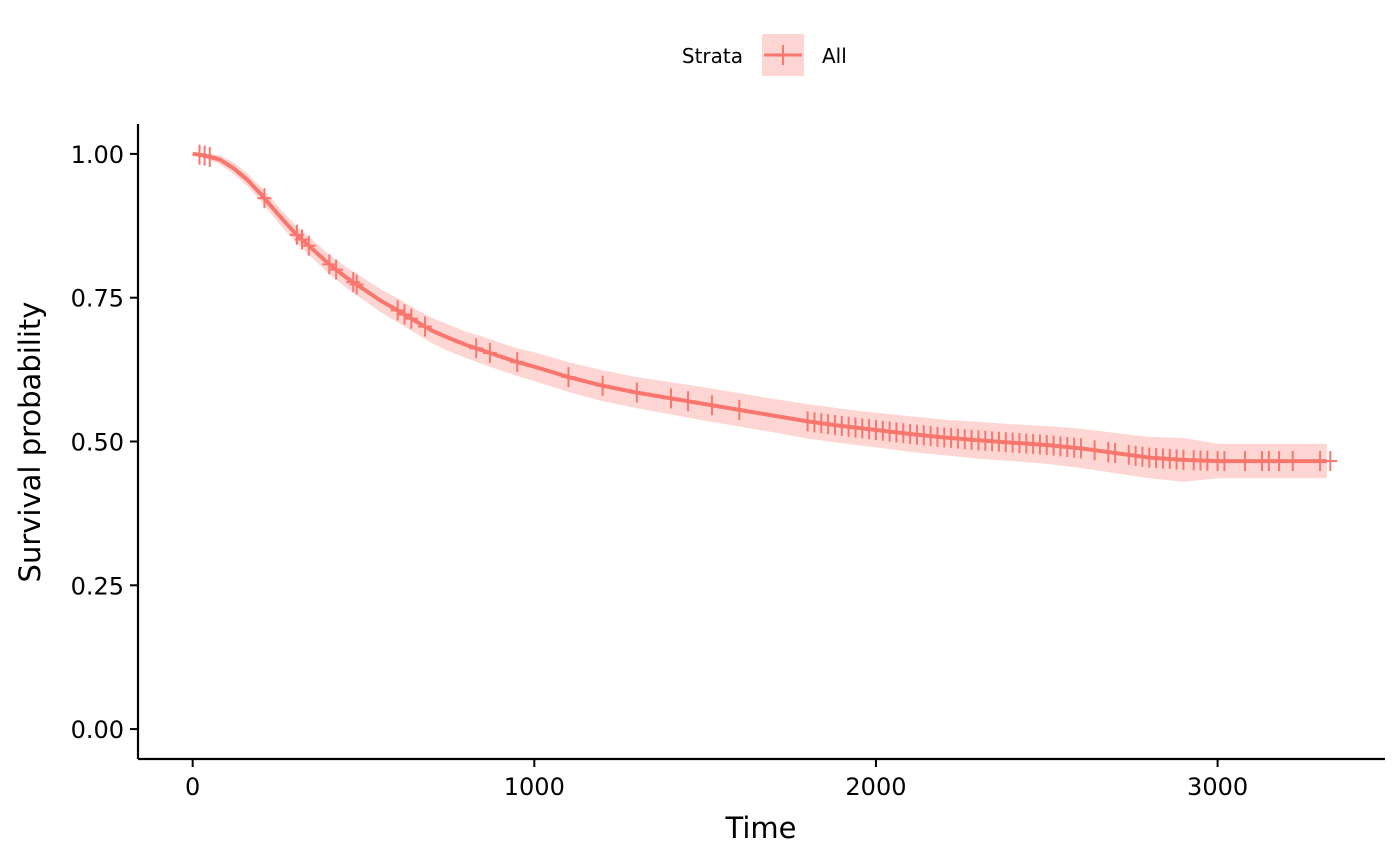 This screenshot has height=866, width=1400. I want to click on y-ticks: 0.00 0.25 0.50 0.75 1.00, so click(104, 442).